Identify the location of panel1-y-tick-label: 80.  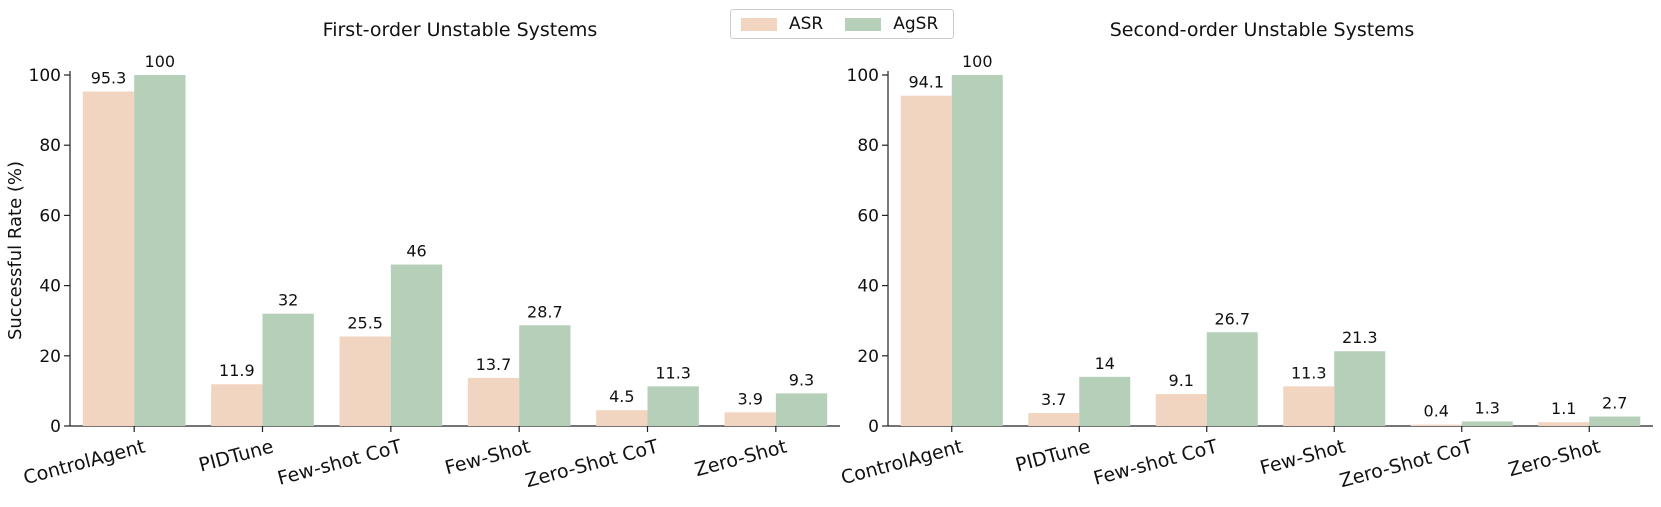
(50, 146).